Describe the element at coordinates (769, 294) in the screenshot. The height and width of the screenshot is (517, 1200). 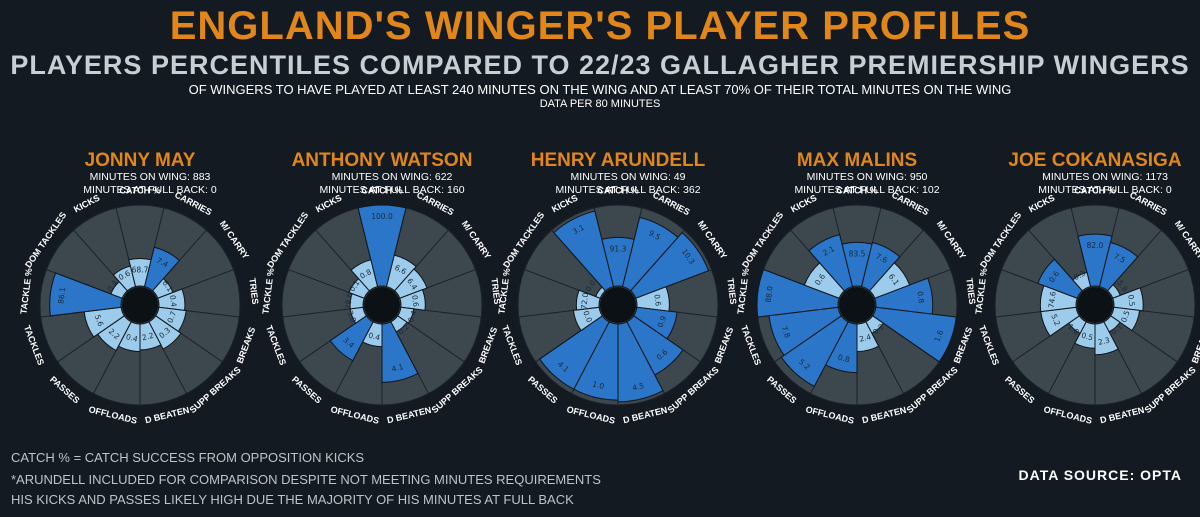
I see `radar-value-label: 88.0` at that location.